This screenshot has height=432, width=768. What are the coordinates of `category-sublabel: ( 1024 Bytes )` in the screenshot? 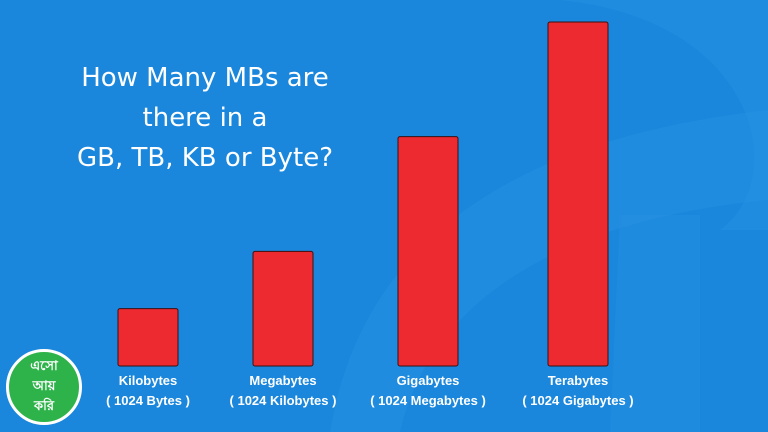 It's located at (148, 400).